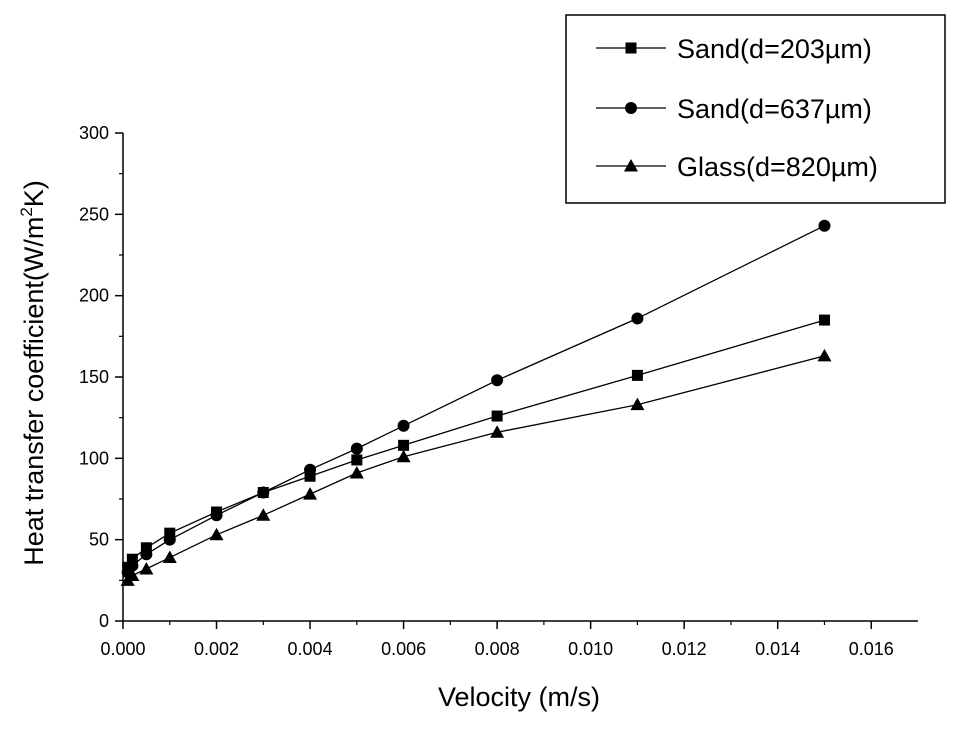  Describe the element at coordinates (774, 49) in the screenshot. I see `legend-label-sand-203: Sand(d=203µm)` at that location.